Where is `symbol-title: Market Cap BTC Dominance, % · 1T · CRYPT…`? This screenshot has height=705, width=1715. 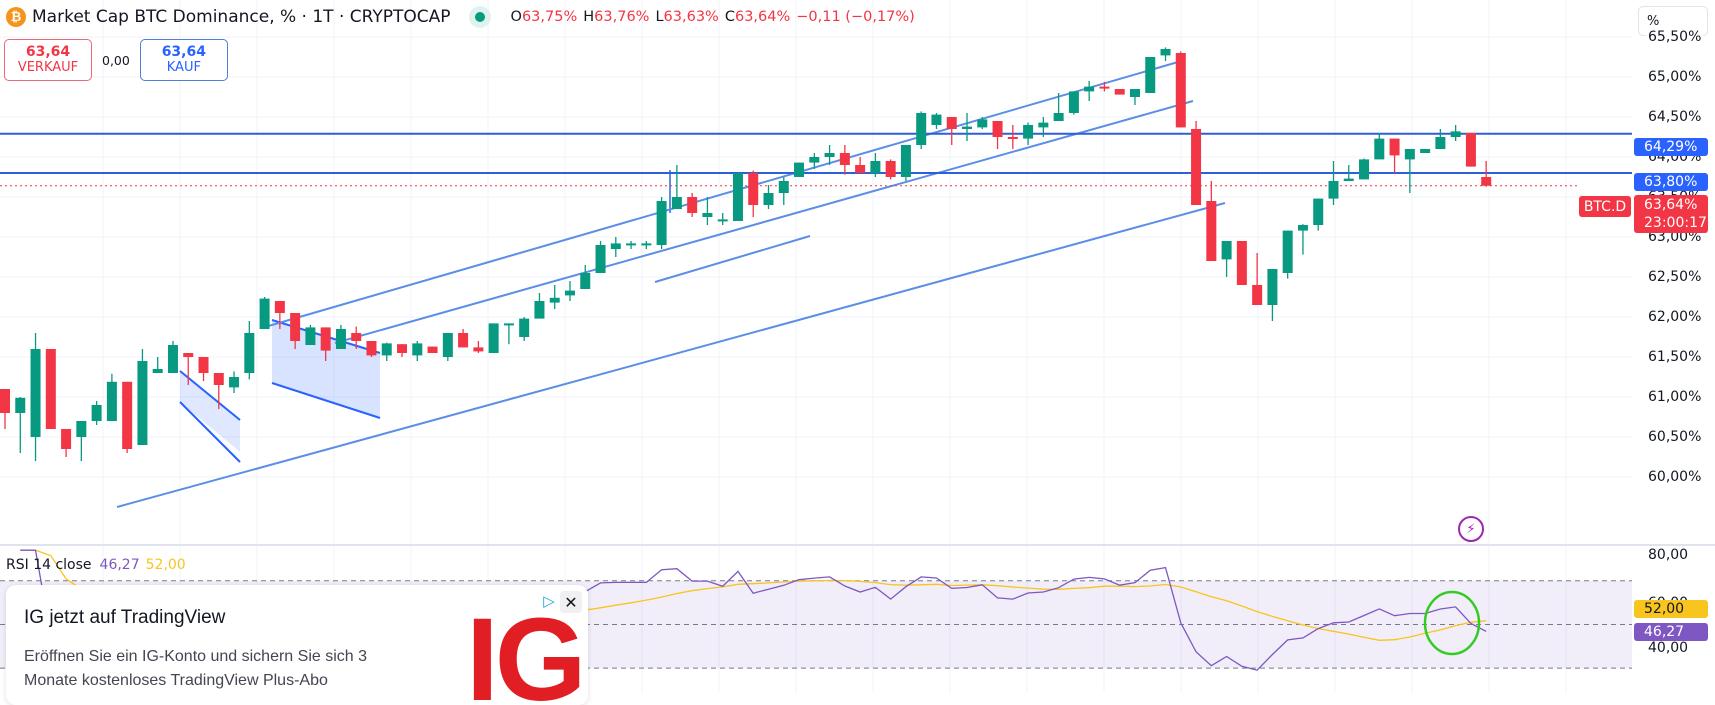 symbol-title: Market Cap BTC Dominance, % · 1T · CRYPT… is located at coordinates (241, 17).